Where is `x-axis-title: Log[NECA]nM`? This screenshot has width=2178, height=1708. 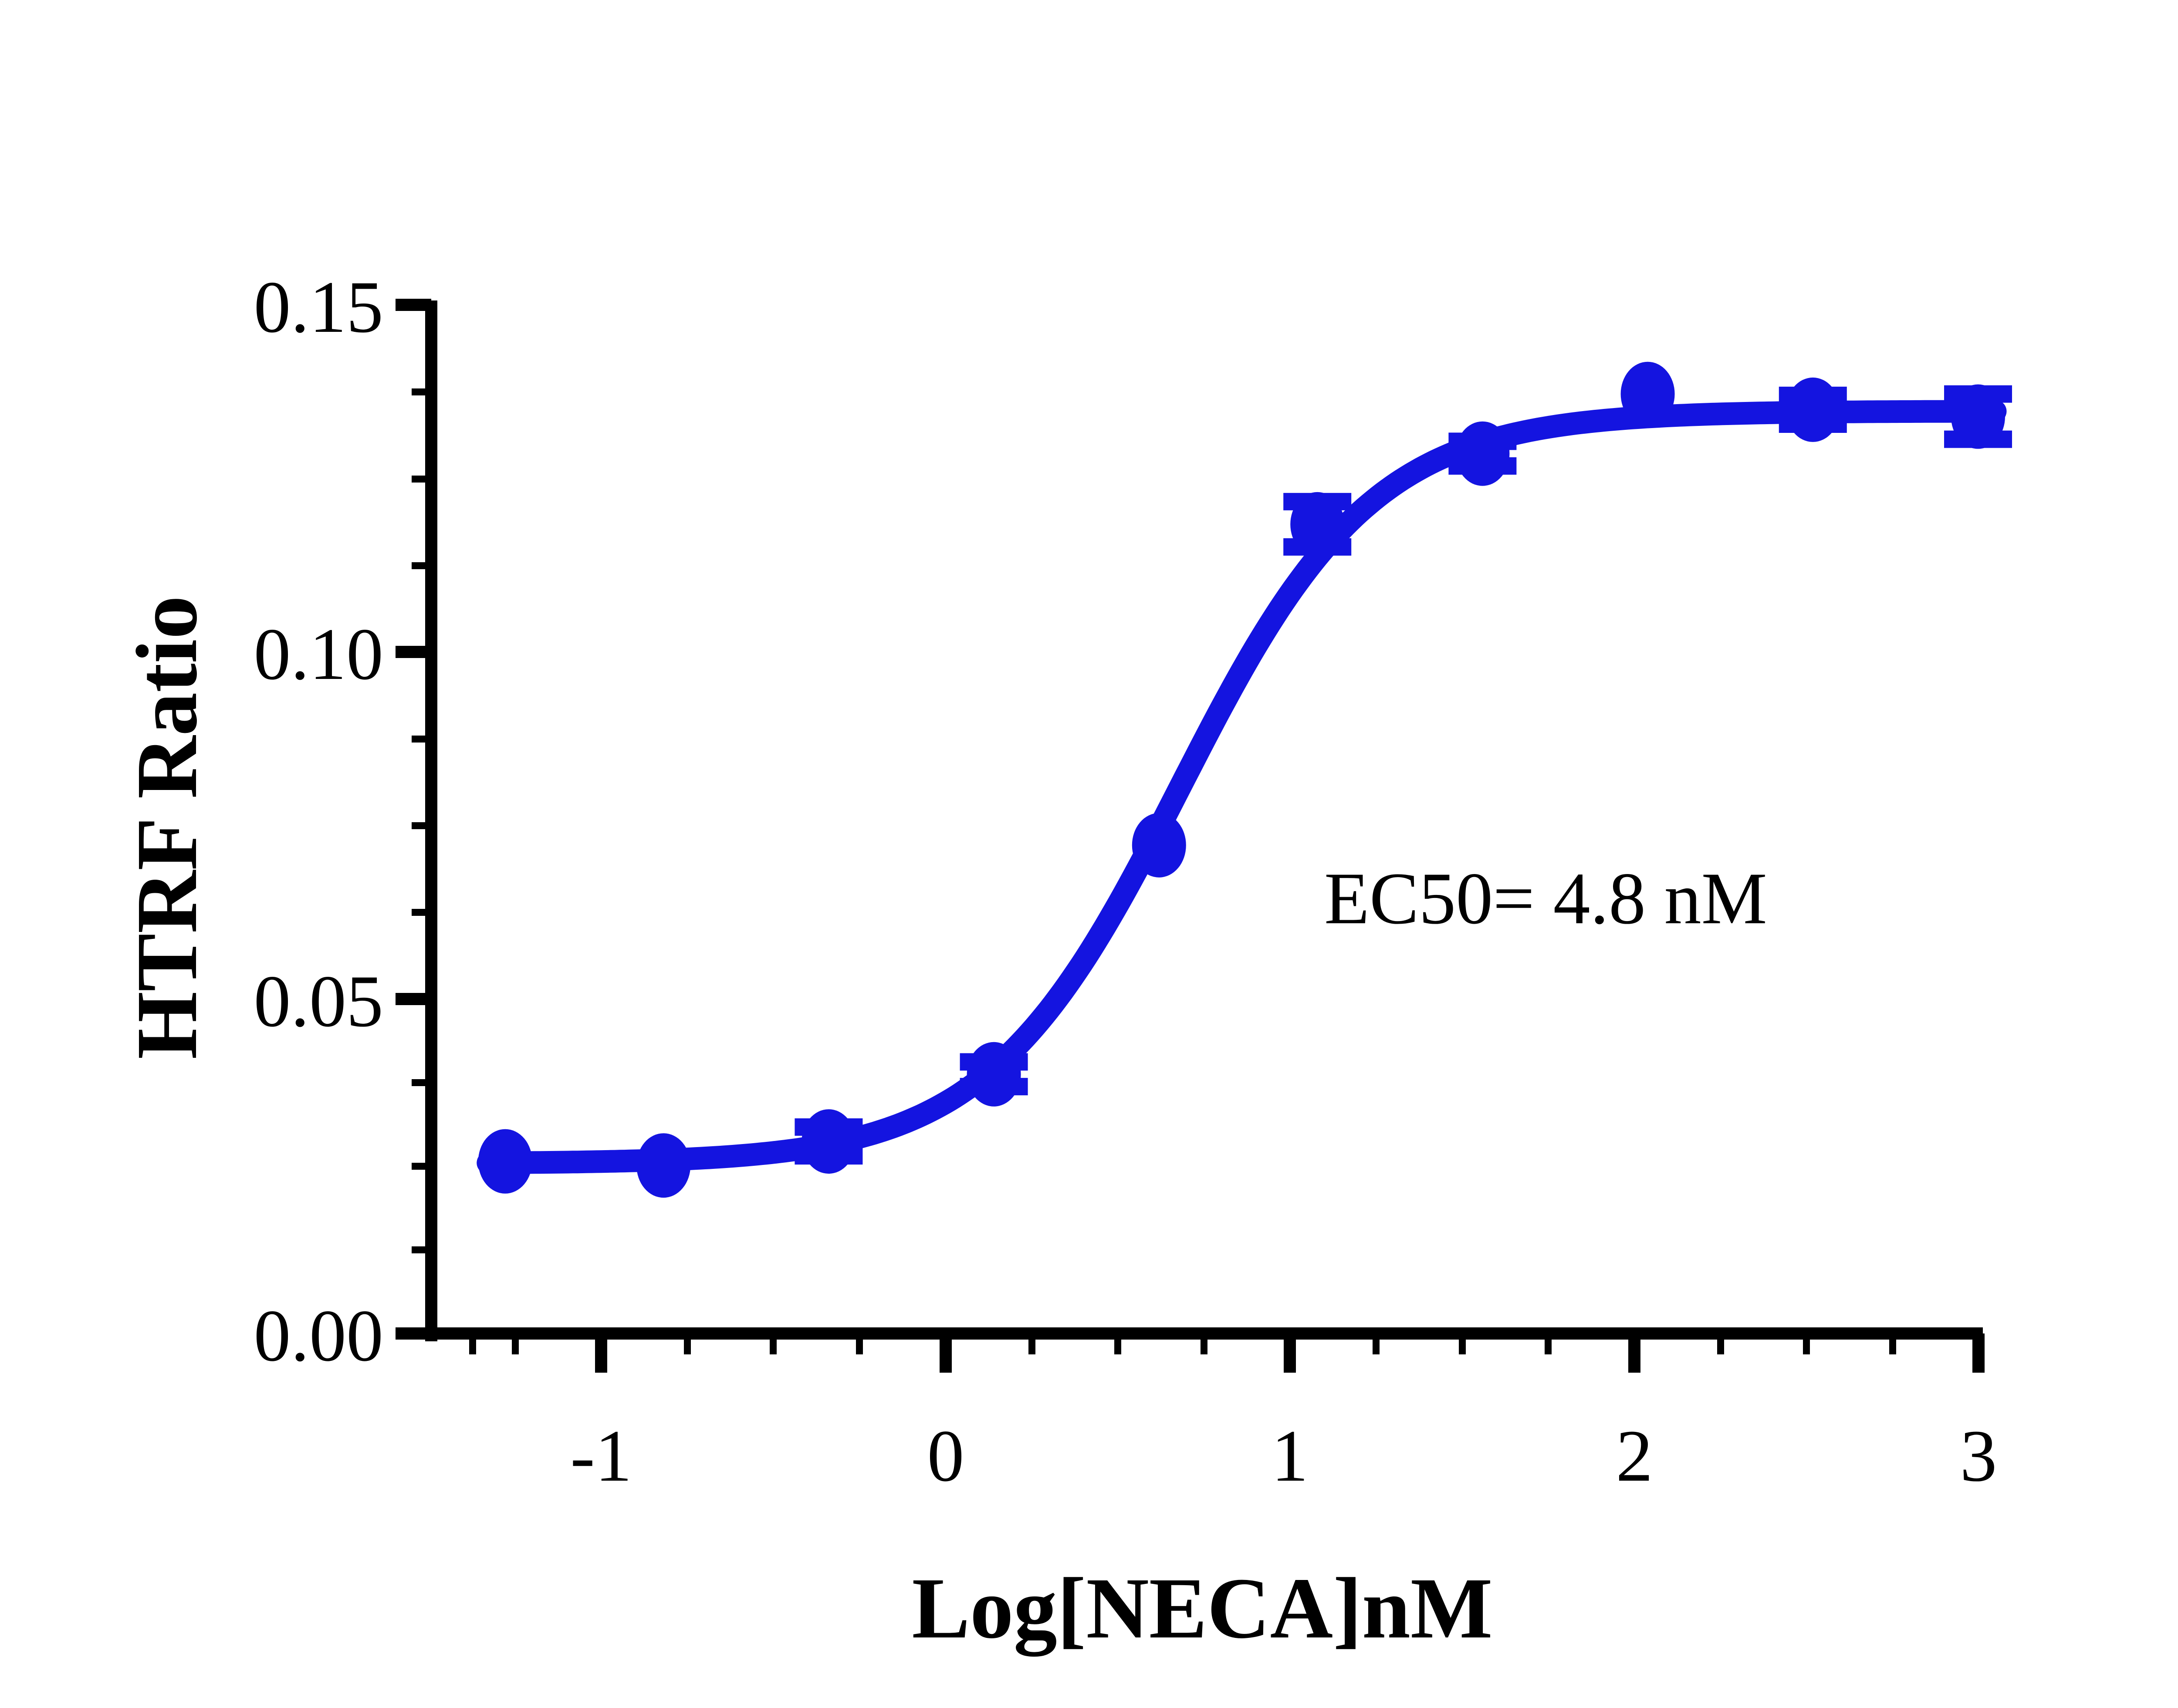 x-axis-title: Log[NECA]nM is located at coordinates (1202, 1608).